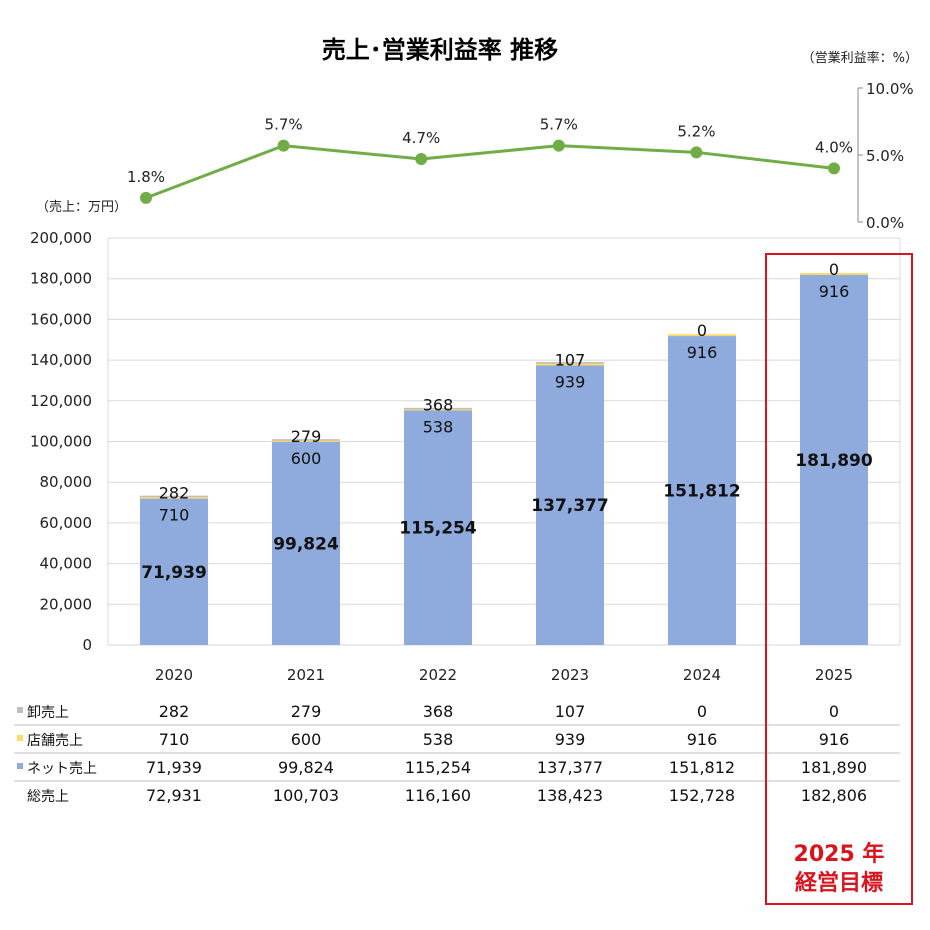 The width and height of the screenshot is (930, 930). I want to click on table-cell: 538, so click(438, 739).